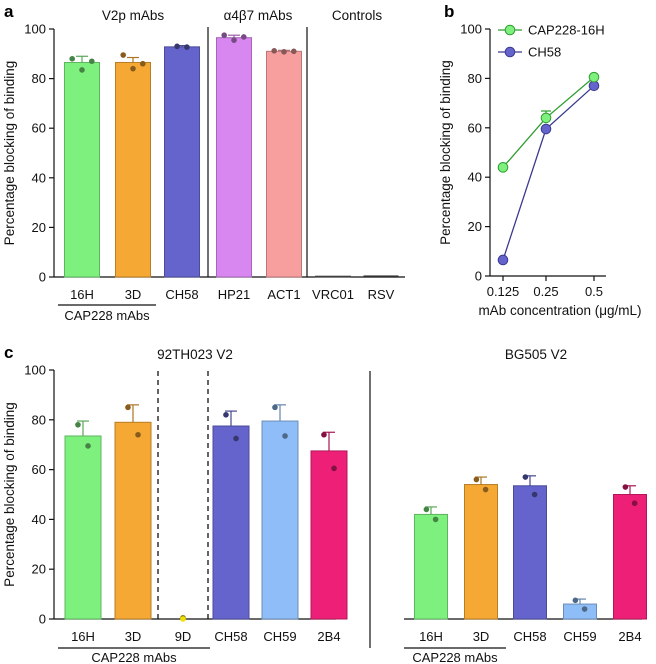 The width and height of the screenshot is (656, 664). Describe the element at coordinates (475, 177) in the screenshot. I see `b-y-tick-label: 40` at that location.